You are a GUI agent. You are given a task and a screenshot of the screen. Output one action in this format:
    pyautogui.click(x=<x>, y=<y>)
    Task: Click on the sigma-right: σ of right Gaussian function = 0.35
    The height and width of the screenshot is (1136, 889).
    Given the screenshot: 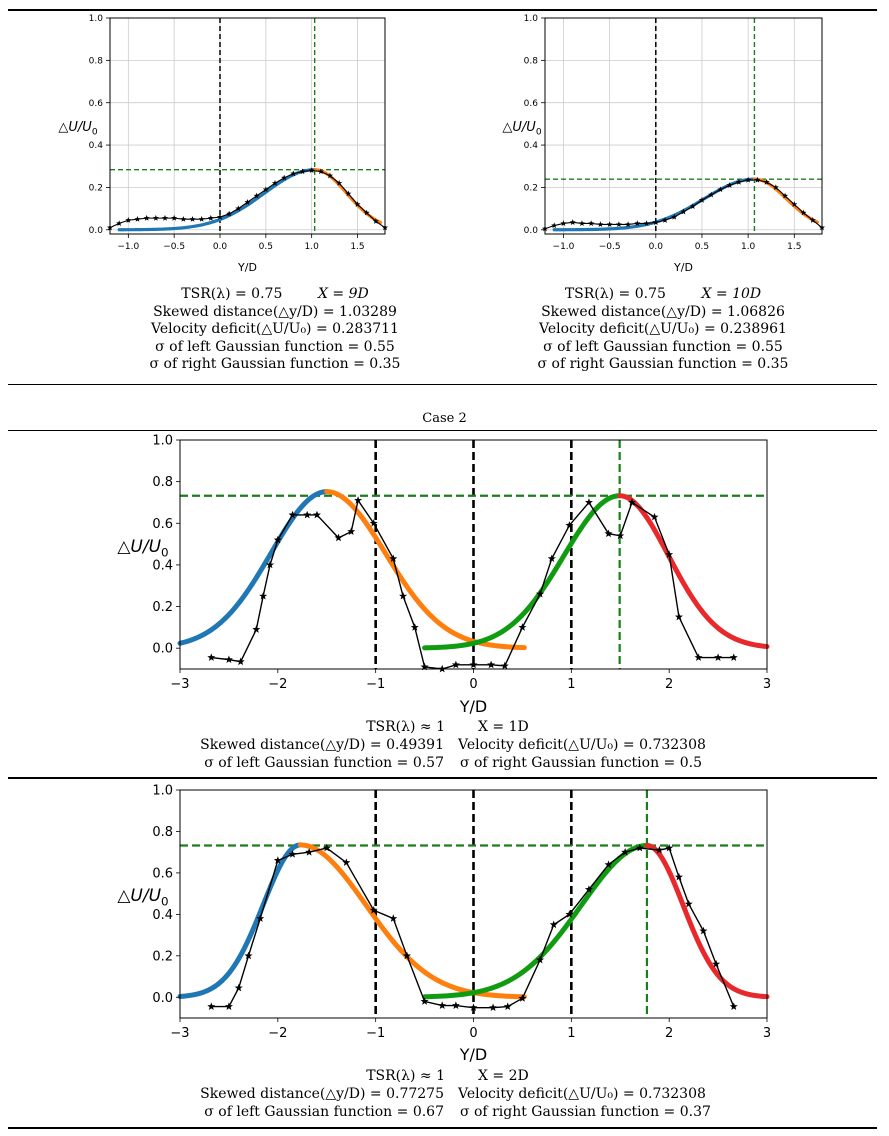 What is the action you would take?
    pyautogui.click(x=663, y=364)
    